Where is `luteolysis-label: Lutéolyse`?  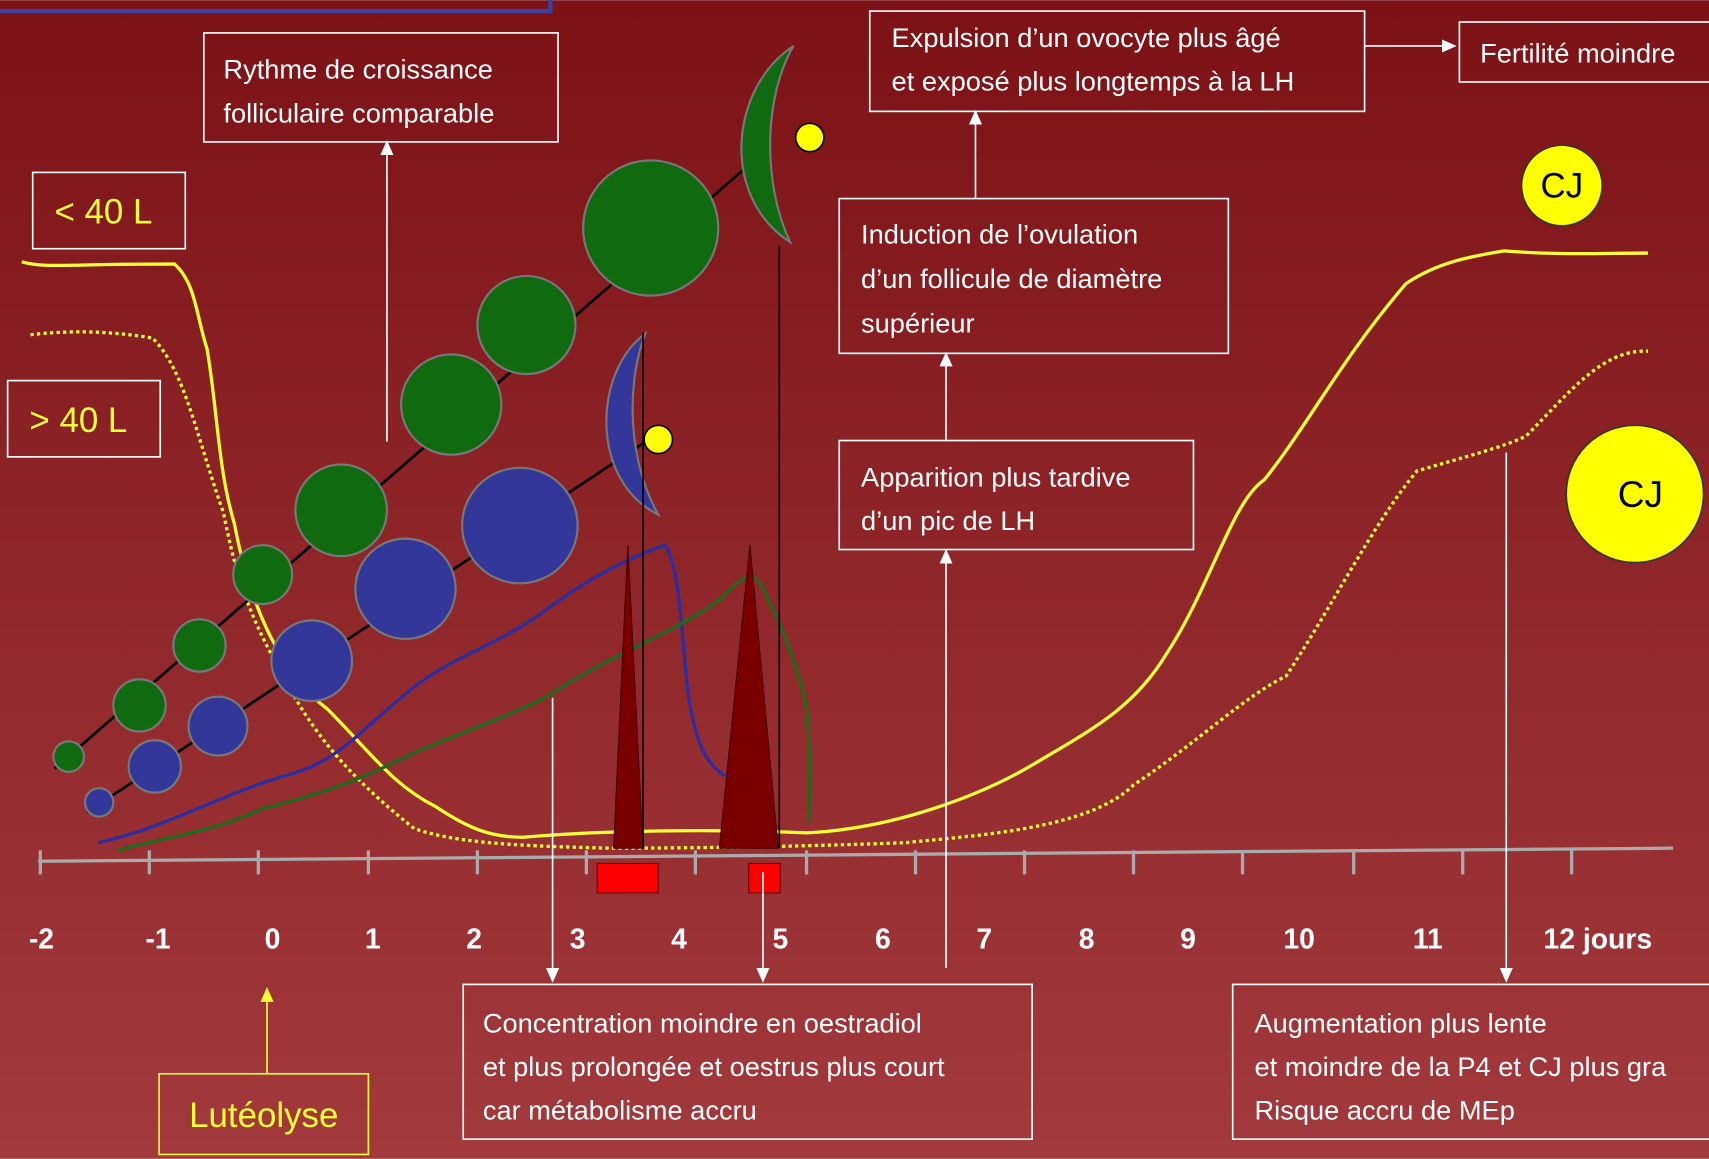
luteolysis-label: Lutéolyse is located at coordinates (263, 1115).